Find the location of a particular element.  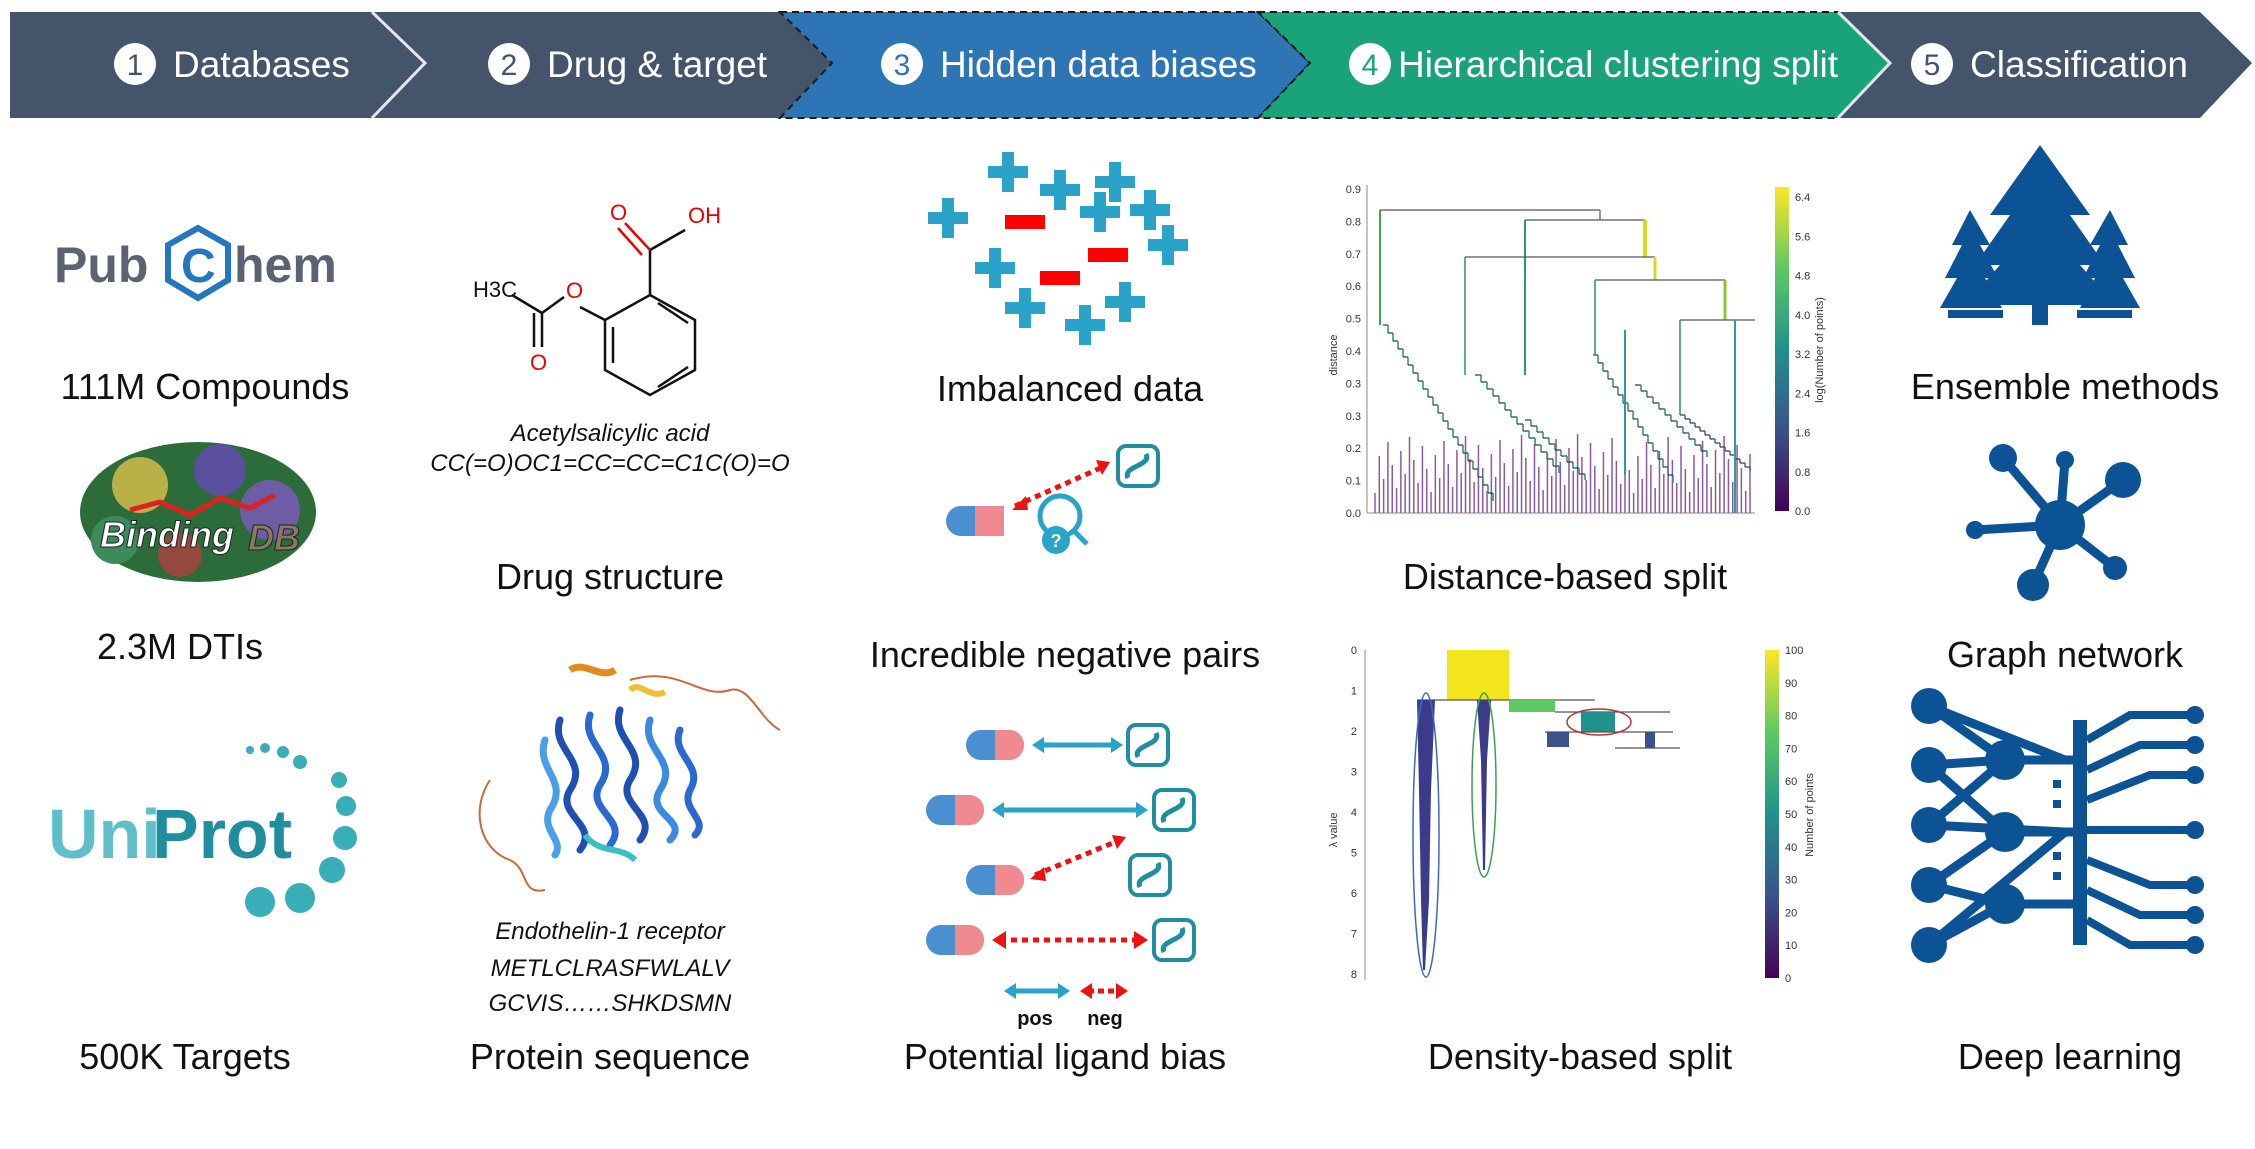

hexagon-icon is located at coordinates (198, 263).